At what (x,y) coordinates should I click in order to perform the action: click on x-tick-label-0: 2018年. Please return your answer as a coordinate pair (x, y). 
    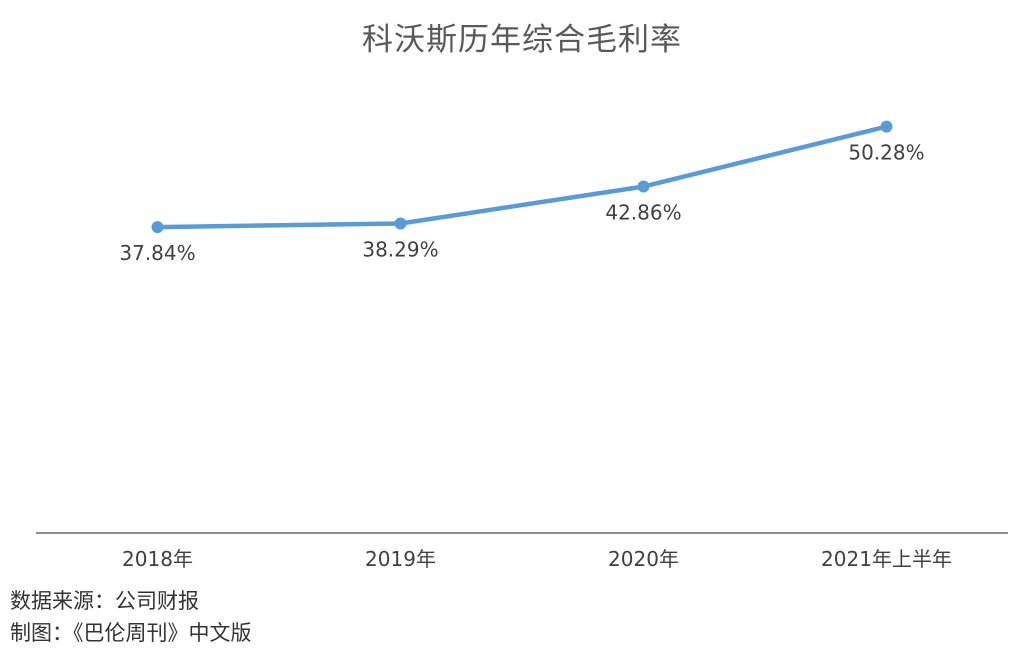
    Looking at the image, I should click on (157, 559).